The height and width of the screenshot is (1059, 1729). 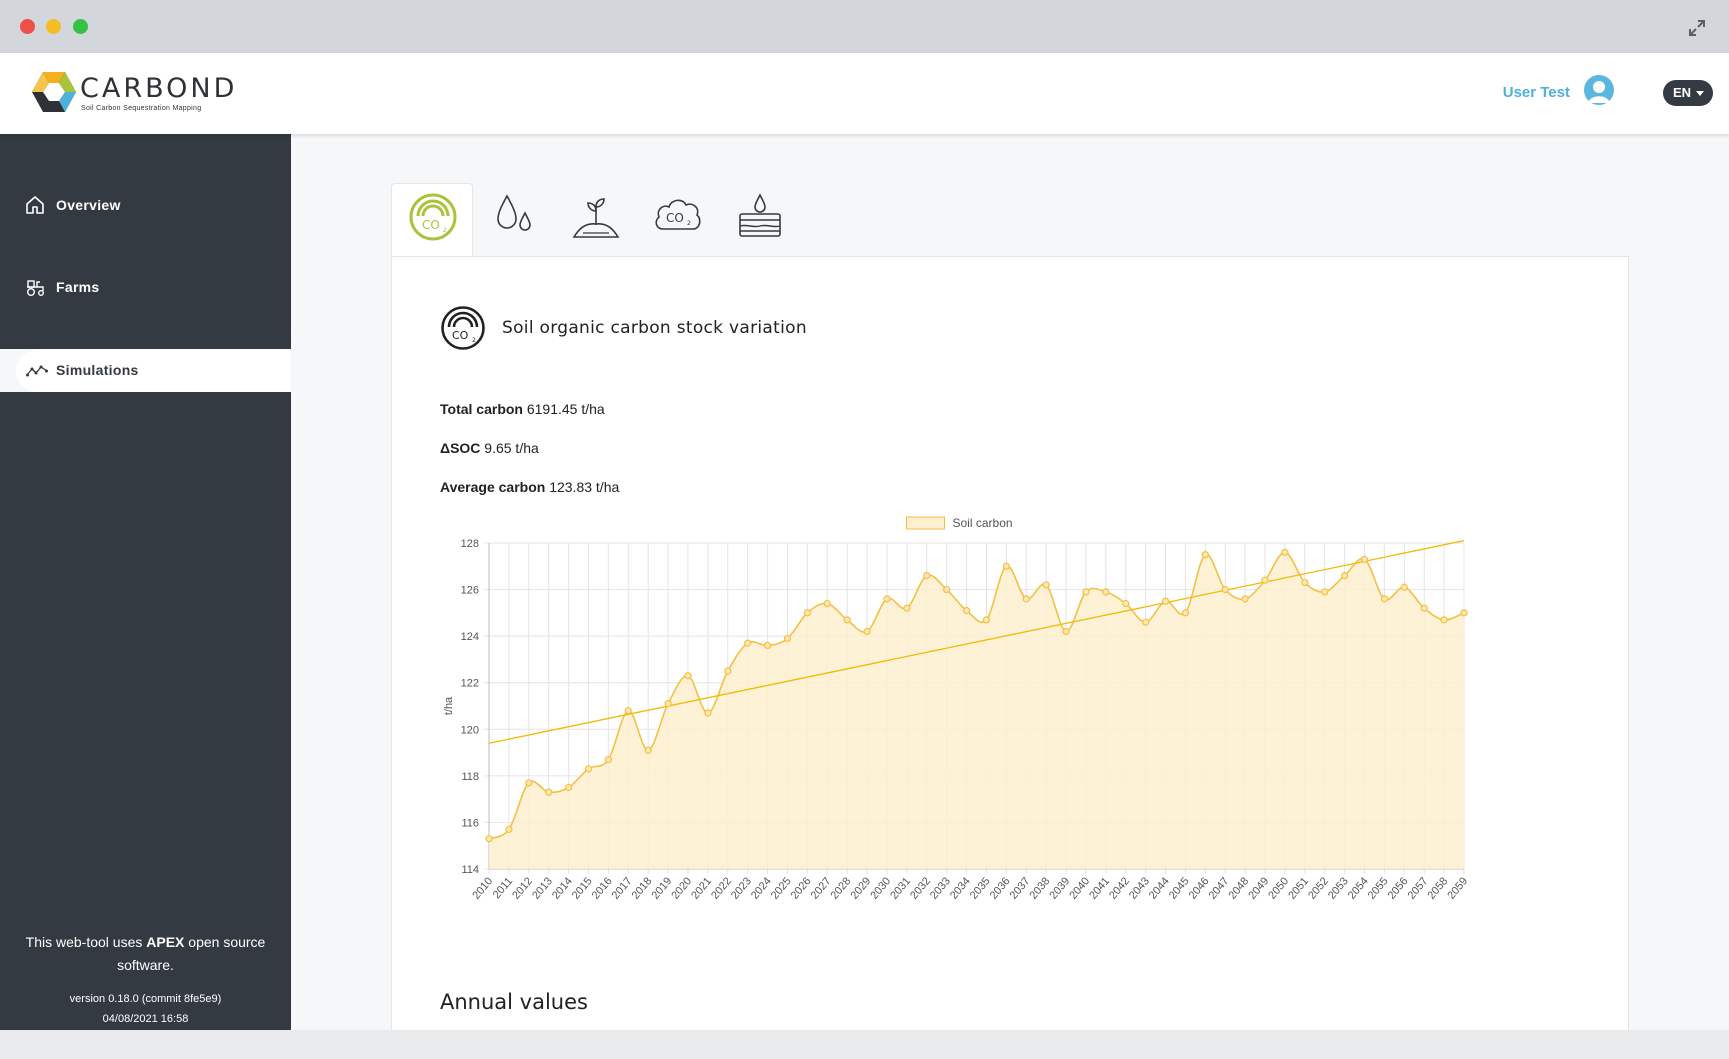 I want to click on x-tick-label: 2025, so click(x=781, y=888).